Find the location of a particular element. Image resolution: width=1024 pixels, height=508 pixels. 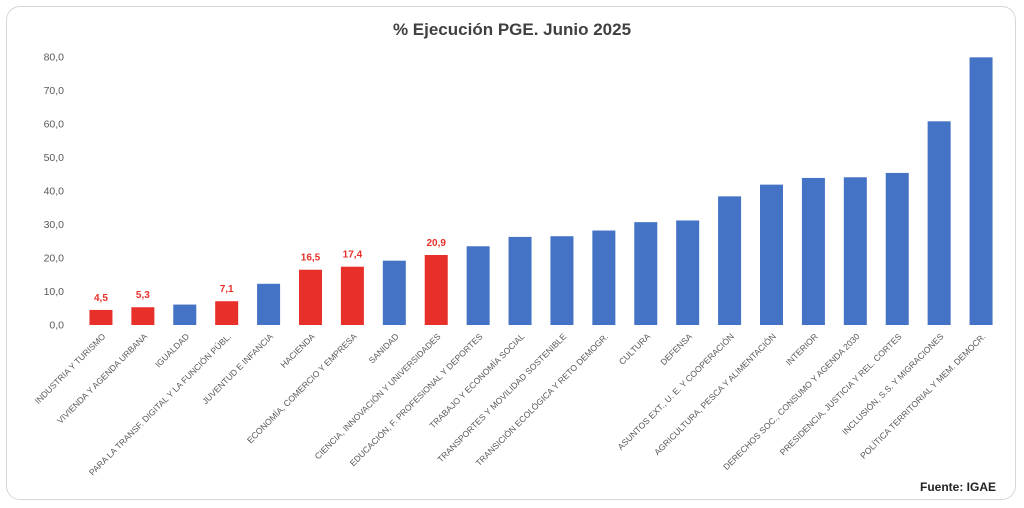

y-tick-label: 60,0 is located at coordinates (54, 125).